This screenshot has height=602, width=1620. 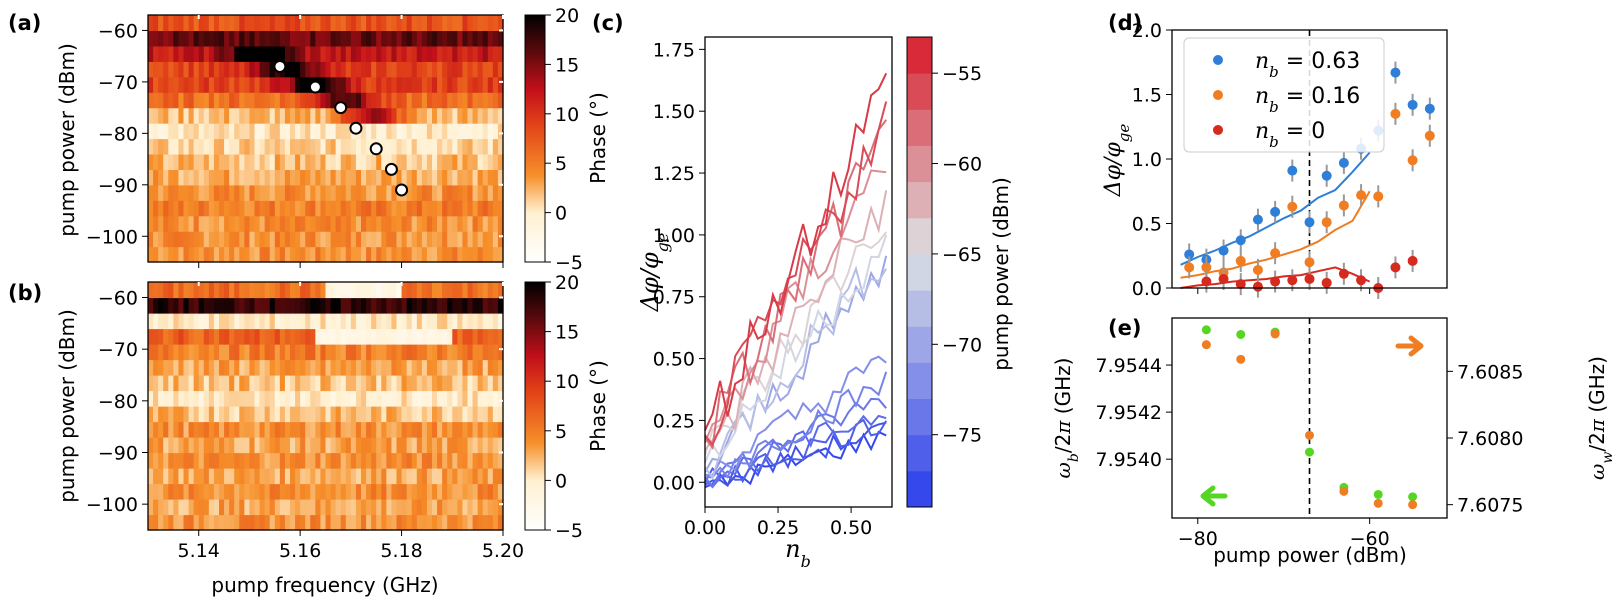 I want to click on y-tick-label: −100, so click(x=112, y=505).